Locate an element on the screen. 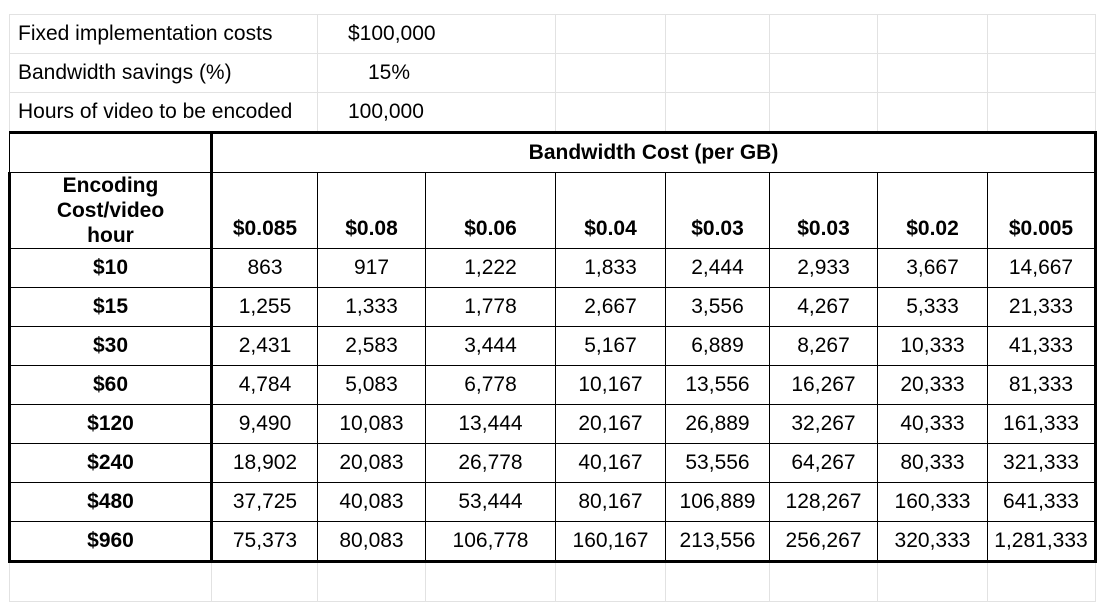  table-cell: 5,167 is located at coordinates (610, 346).